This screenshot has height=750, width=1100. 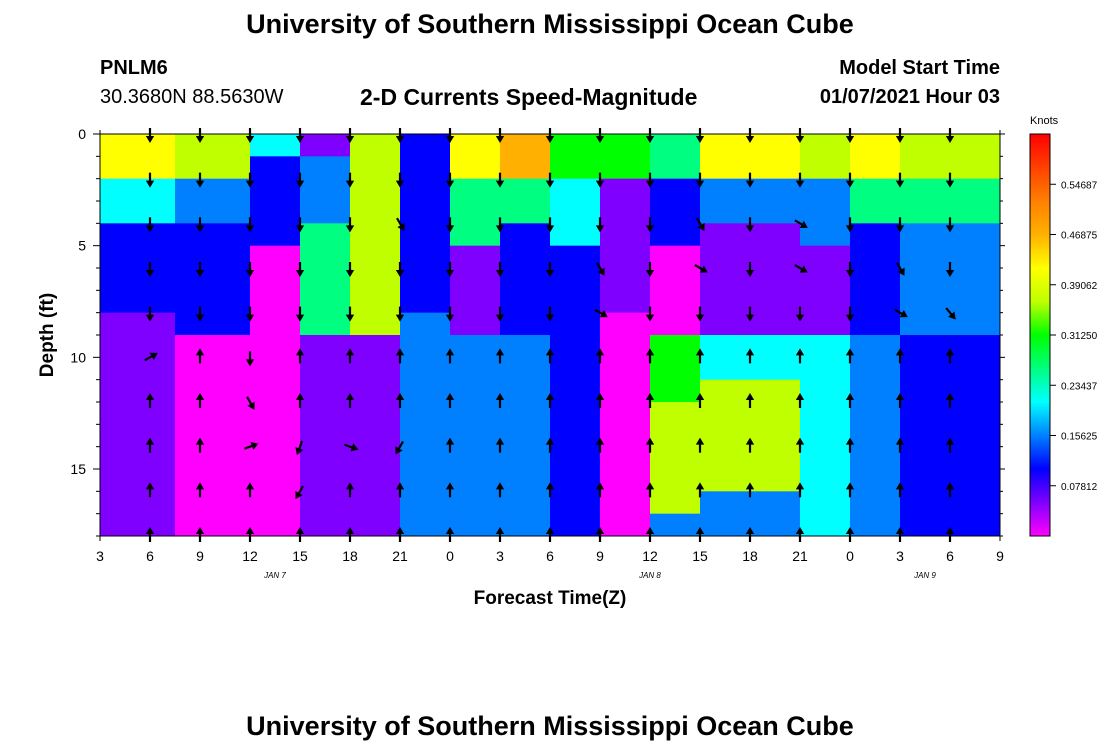 What do you see at coordinates (700, 556) in the screenshot?
I see `x-tick-label: 15` at bounding box center [700, 556].